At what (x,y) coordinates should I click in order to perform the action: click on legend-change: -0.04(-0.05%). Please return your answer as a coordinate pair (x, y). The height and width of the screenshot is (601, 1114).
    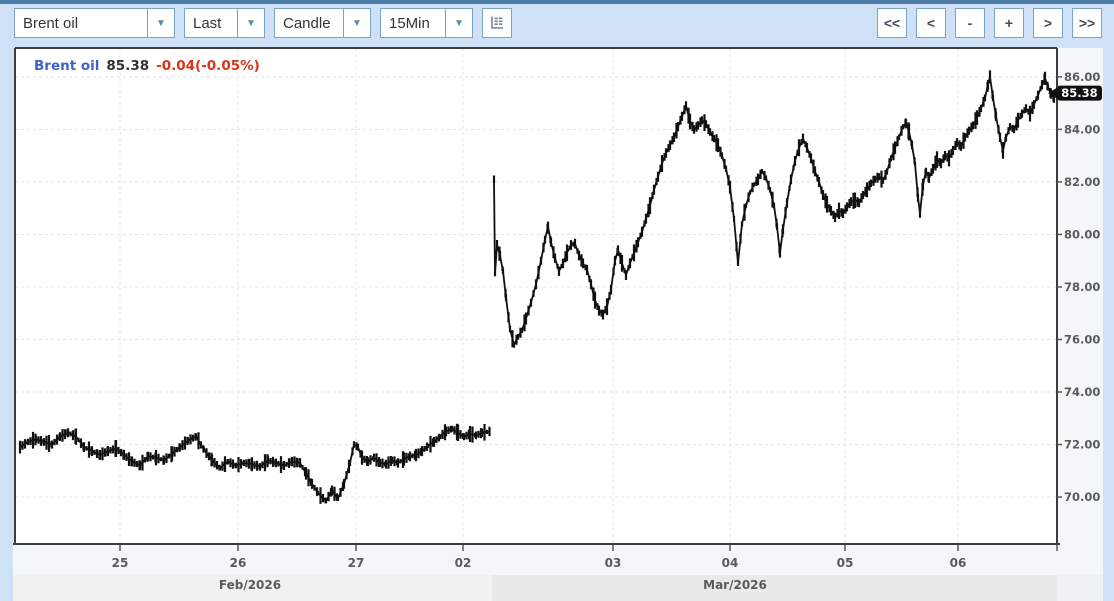
    Looking at the image, I should click on (208, 66).